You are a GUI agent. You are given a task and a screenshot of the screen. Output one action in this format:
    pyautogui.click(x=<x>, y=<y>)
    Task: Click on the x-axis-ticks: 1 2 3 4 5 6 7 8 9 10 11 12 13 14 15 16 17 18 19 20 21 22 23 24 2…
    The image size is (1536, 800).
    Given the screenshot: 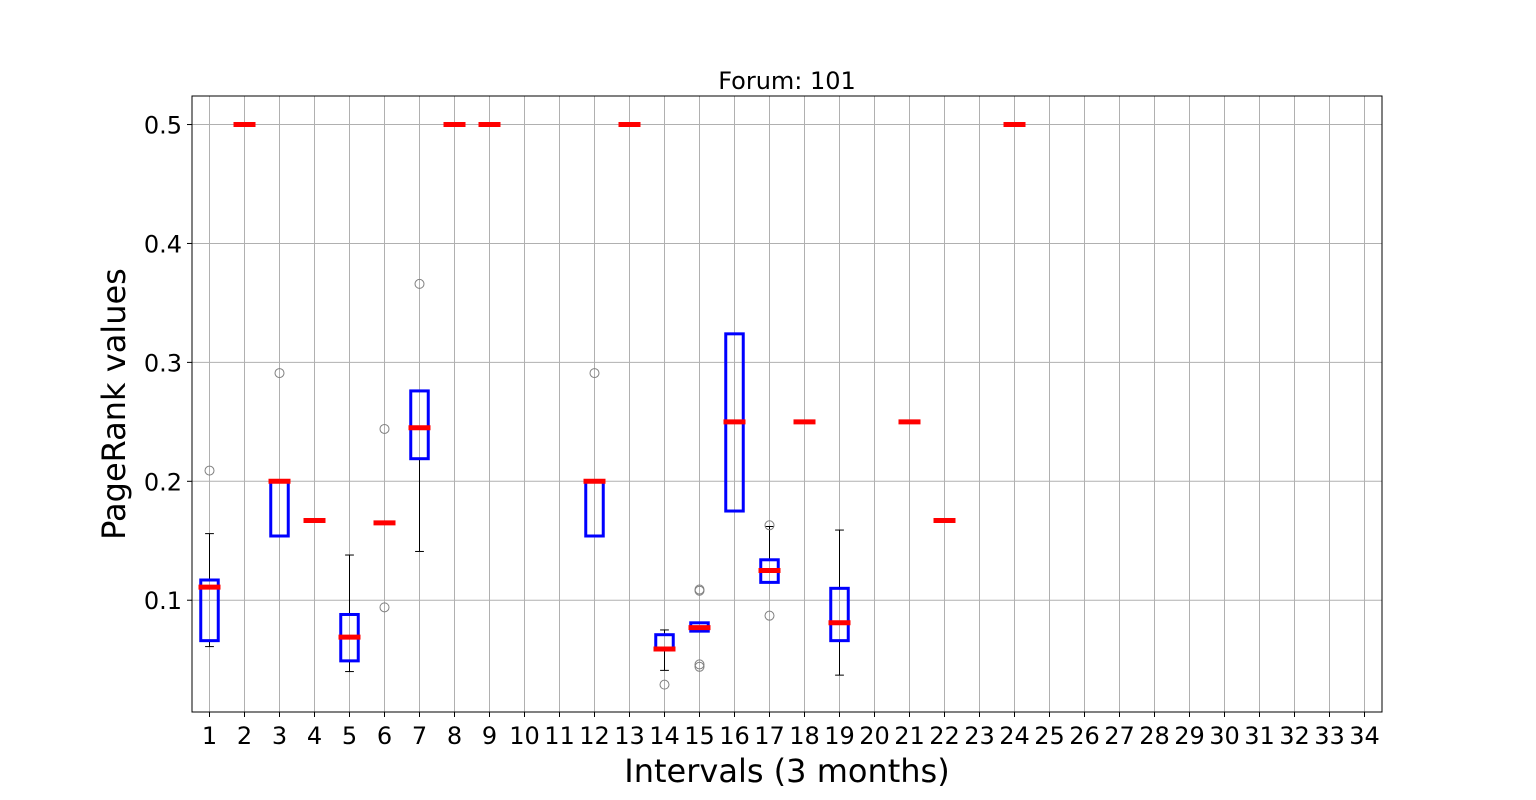 What is the action you would take?
    pyautogui.click(x=791, y=731)
    